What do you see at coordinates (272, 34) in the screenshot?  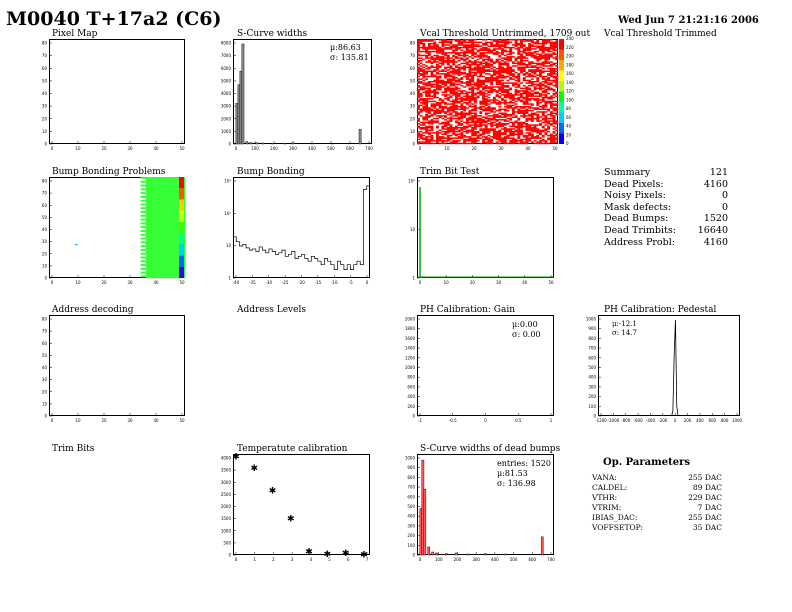 I see `panel-title-scurve-widths: S-Curve widths` at bounding box center [272, 34].